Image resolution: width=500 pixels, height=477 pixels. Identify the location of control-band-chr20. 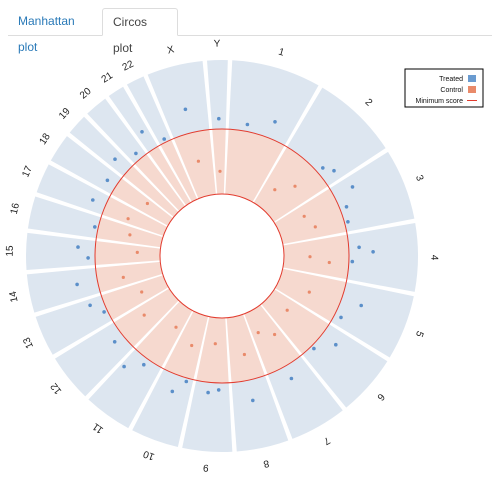
(160, 182).